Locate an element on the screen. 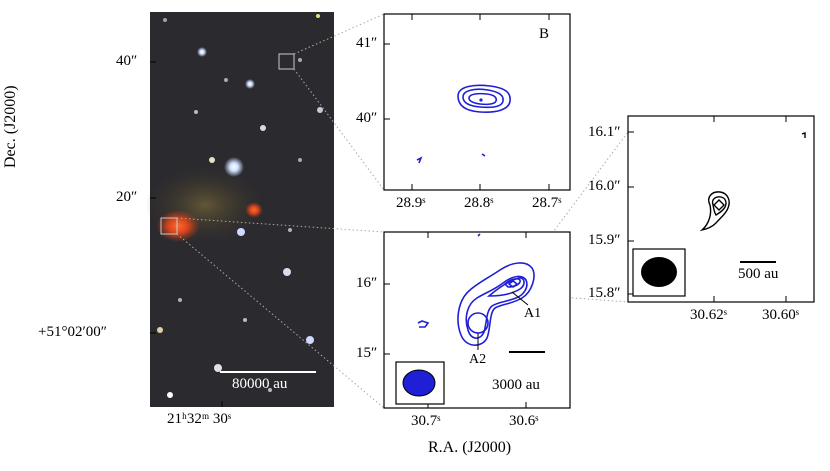 The width and height of the screenshot is (830, 471). scale-label-3000: 3000 au is located at coordinates (516, 385).